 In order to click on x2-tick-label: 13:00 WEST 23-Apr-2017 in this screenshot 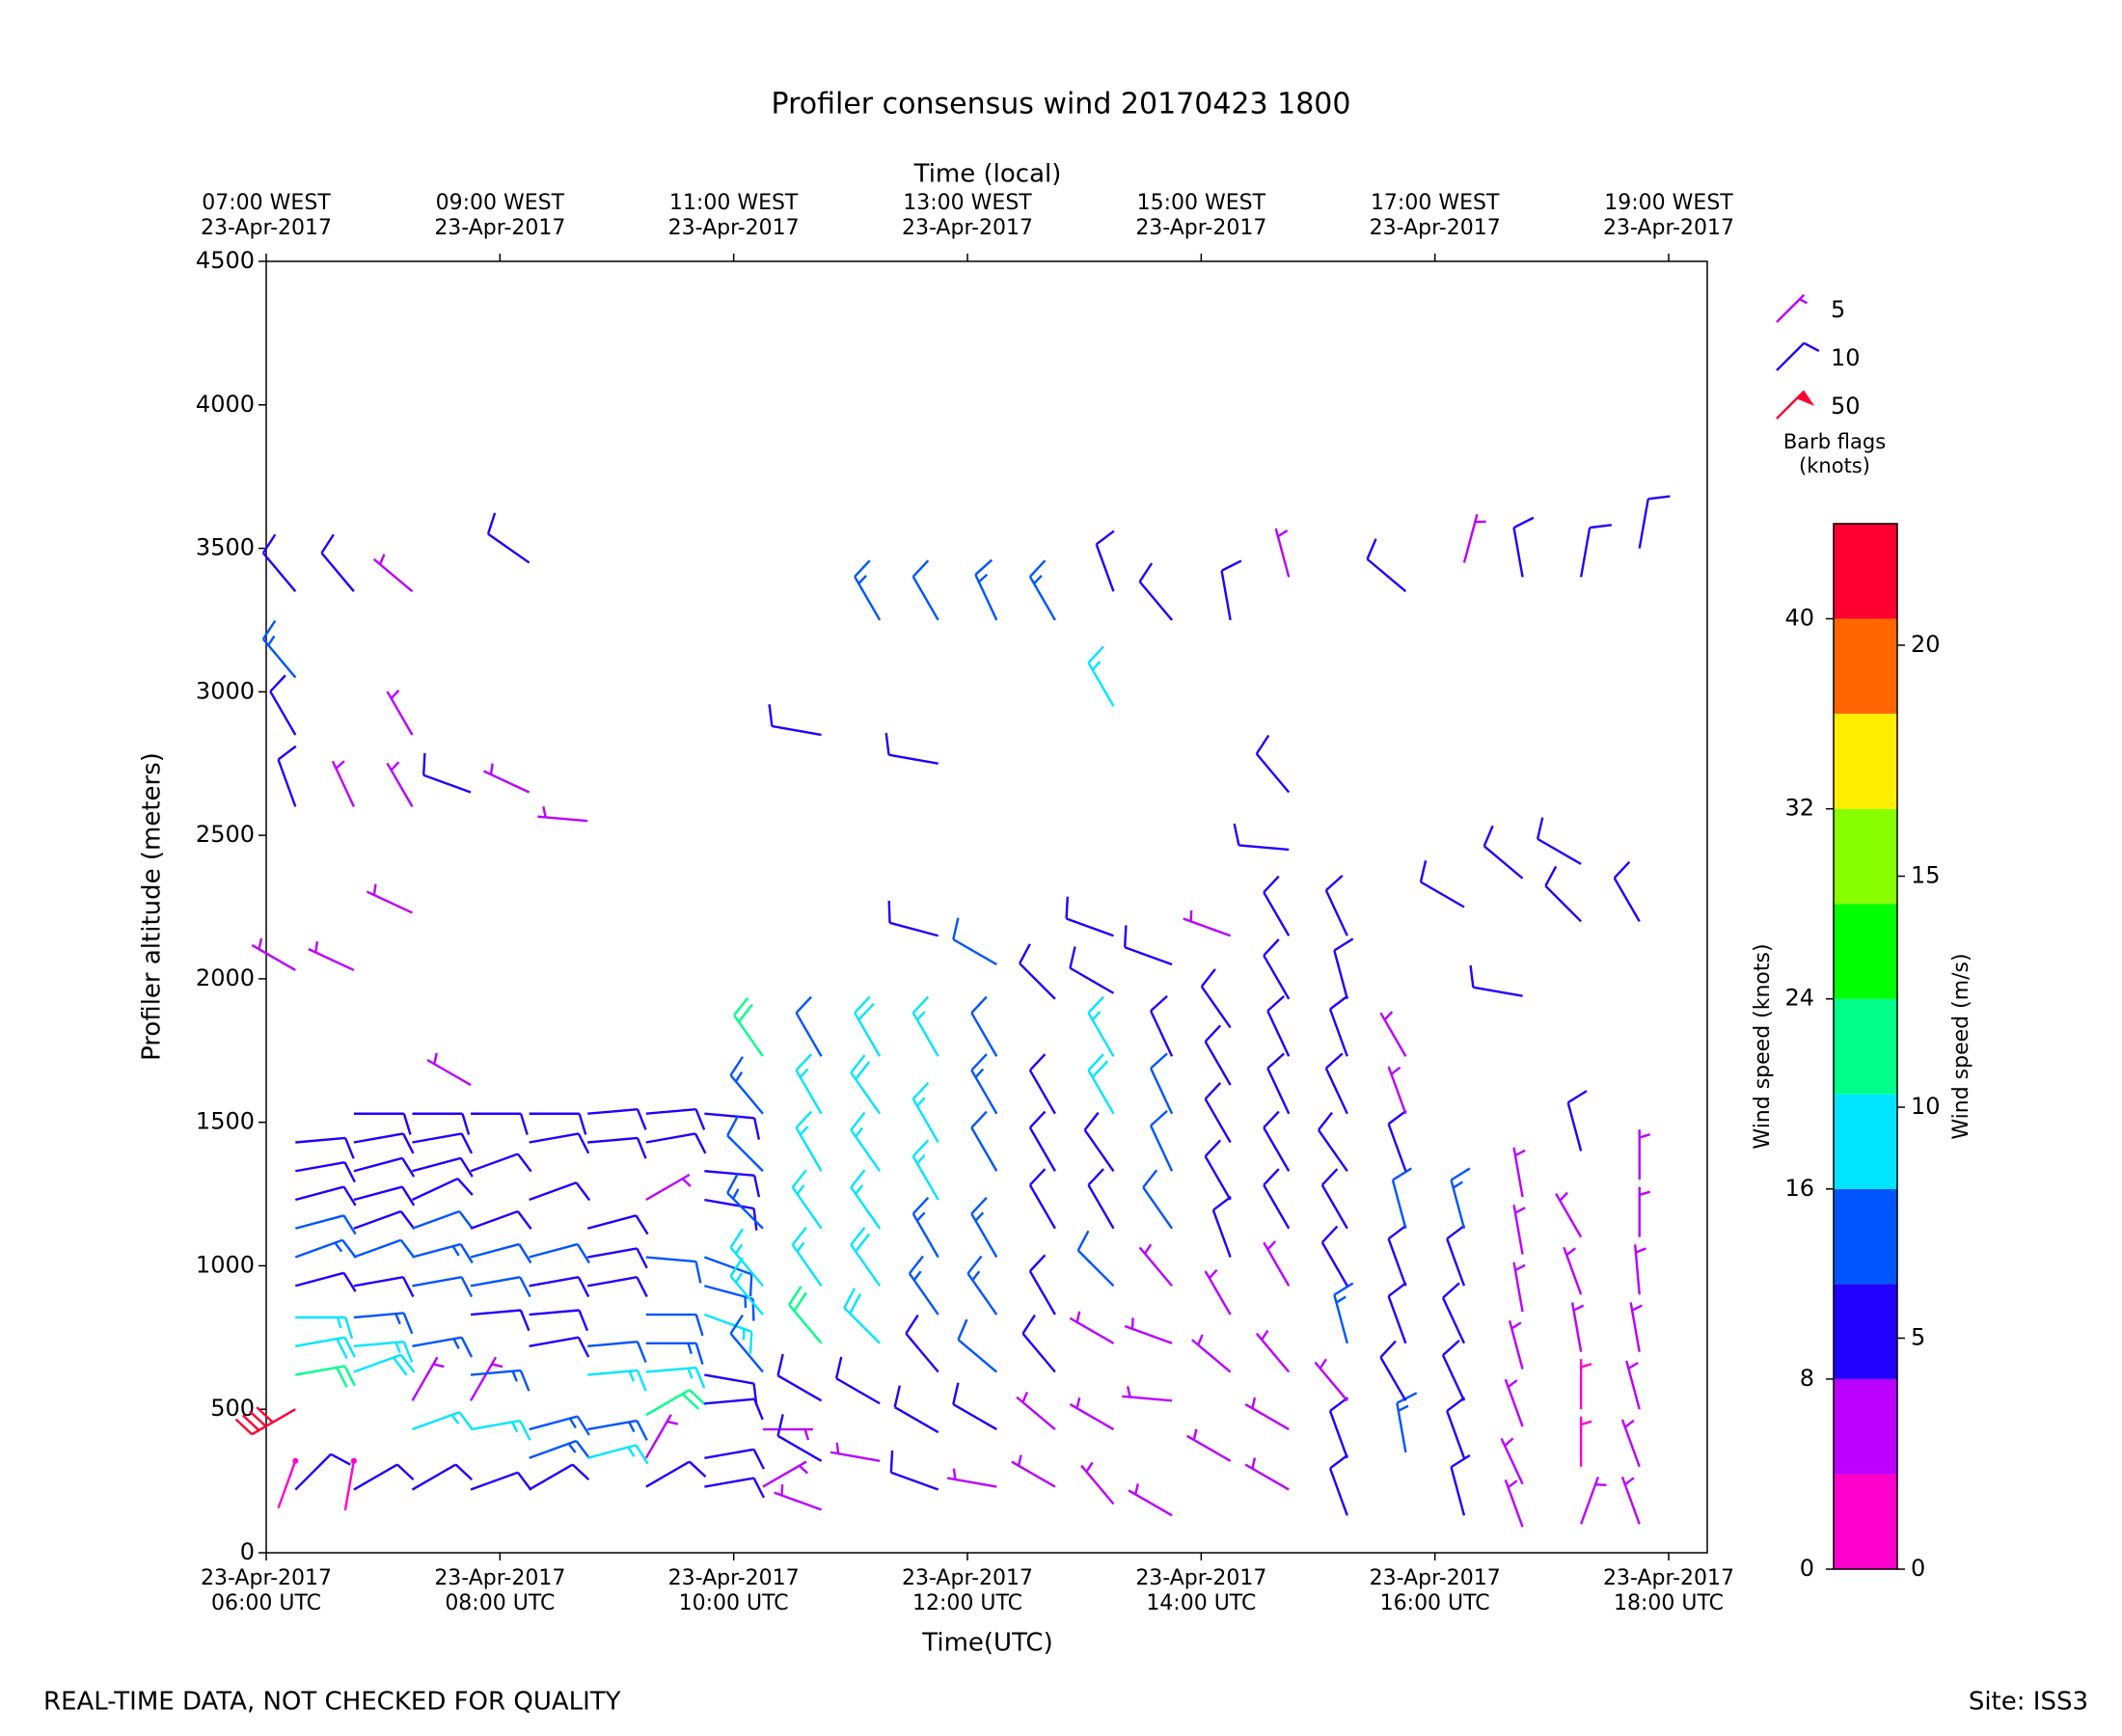, I will do `click(968, 215)`.